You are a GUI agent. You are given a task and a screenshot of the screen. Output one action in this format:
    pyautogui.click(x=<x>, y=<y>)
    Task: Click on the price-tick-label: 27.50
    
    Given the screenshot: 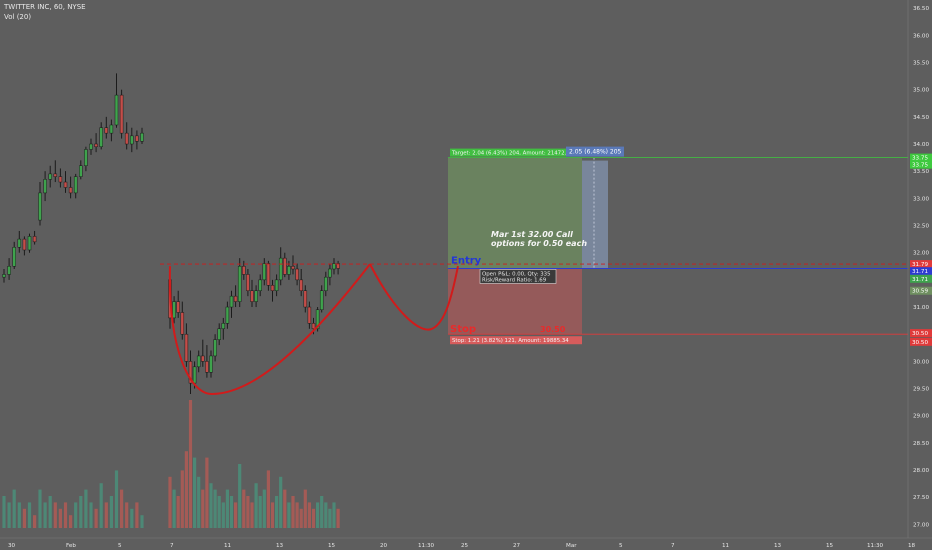 What is the action you would take?
    pyautogui.click(x=921, y=498)
    